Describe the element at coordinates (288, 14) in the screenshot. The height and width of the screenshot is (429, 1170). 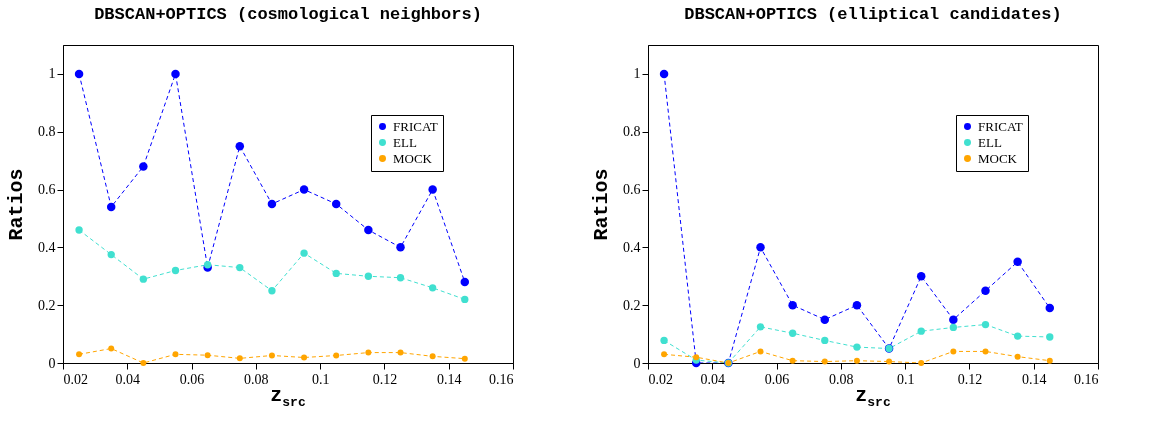
I see `chart-title: DBSCAN+OPTICS (cosmological neighbors)` at that location.